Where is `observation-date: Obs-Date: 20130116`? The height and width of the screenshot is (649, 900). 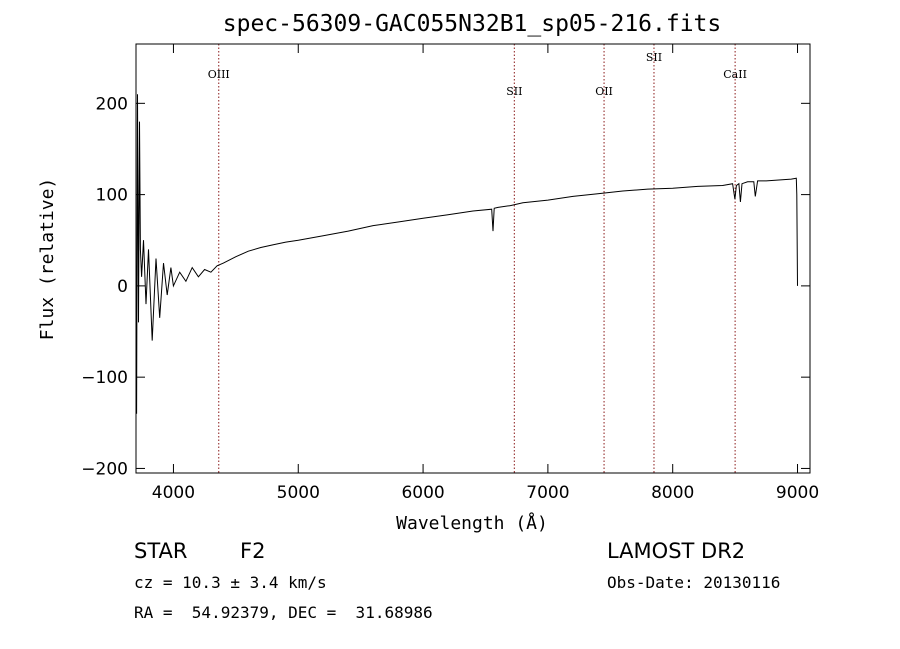 observation-date: Obs-Date: 20130116 is located at coordinates (694, 582).